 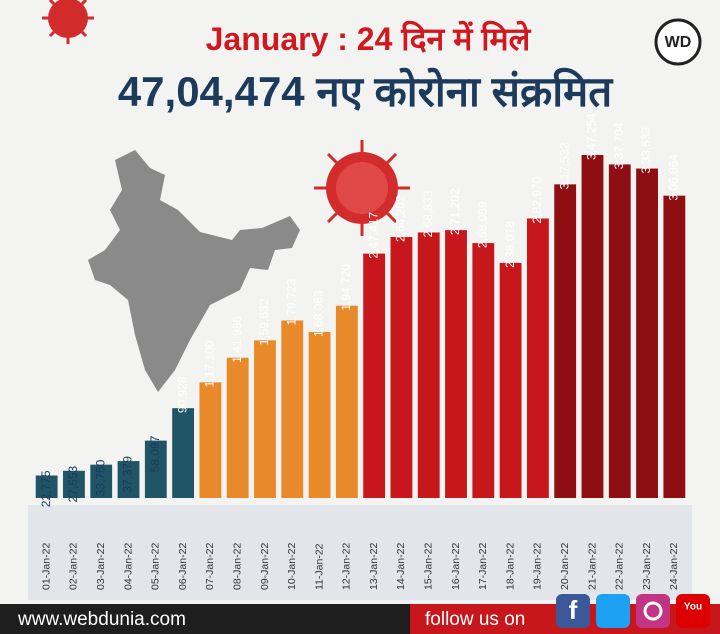 I want to click on value-label: 27,553, so click(x=73, y=483).